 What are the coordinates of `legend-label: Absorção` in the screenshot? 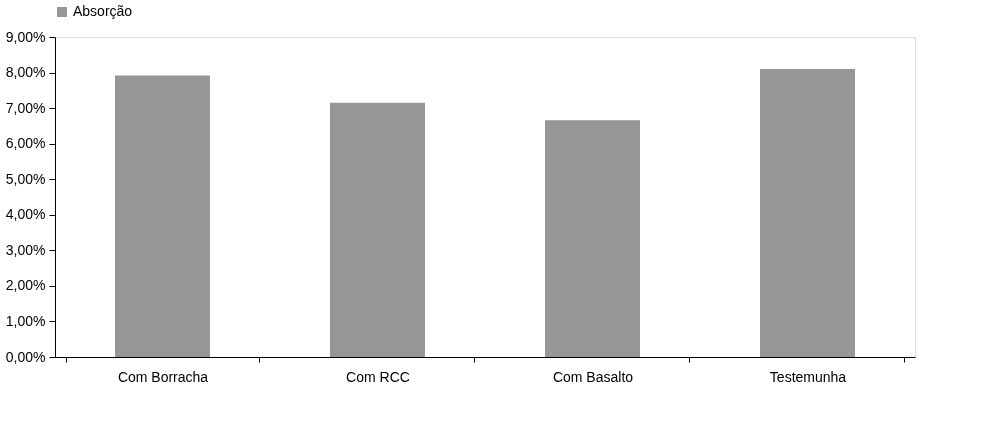 It's located at (103, 11).